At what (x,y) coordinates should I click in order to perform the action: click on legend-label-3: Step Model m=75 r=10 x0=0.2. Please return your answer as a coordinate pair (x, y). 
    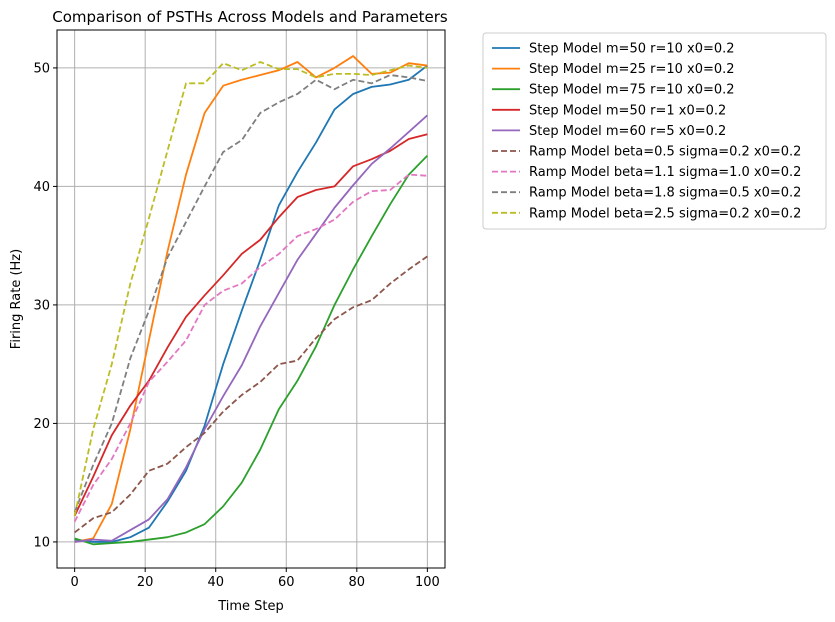
    Looking at the image, I should click on (632, 90).